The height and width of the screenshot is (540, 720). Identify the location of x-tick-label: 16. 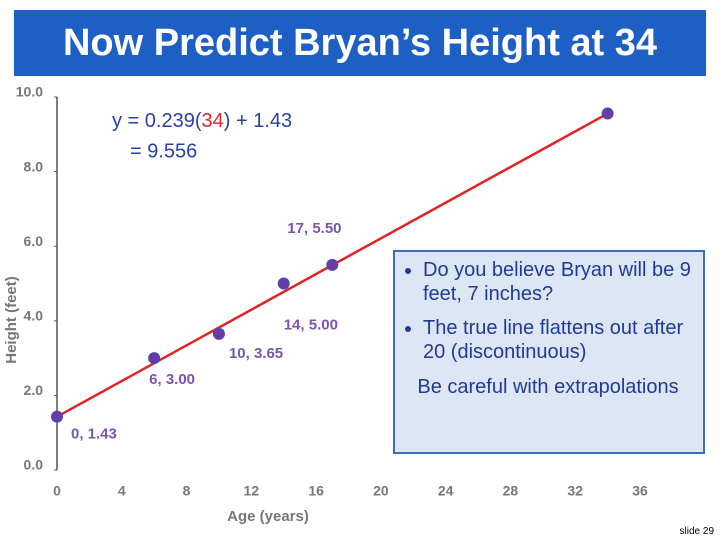
(316, 491).